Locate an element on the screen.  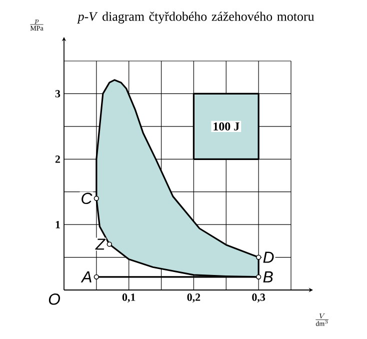
y-axis-title: $\frac{p}{\mathrm{MPa}}$ is located at coordinates (37, 25).